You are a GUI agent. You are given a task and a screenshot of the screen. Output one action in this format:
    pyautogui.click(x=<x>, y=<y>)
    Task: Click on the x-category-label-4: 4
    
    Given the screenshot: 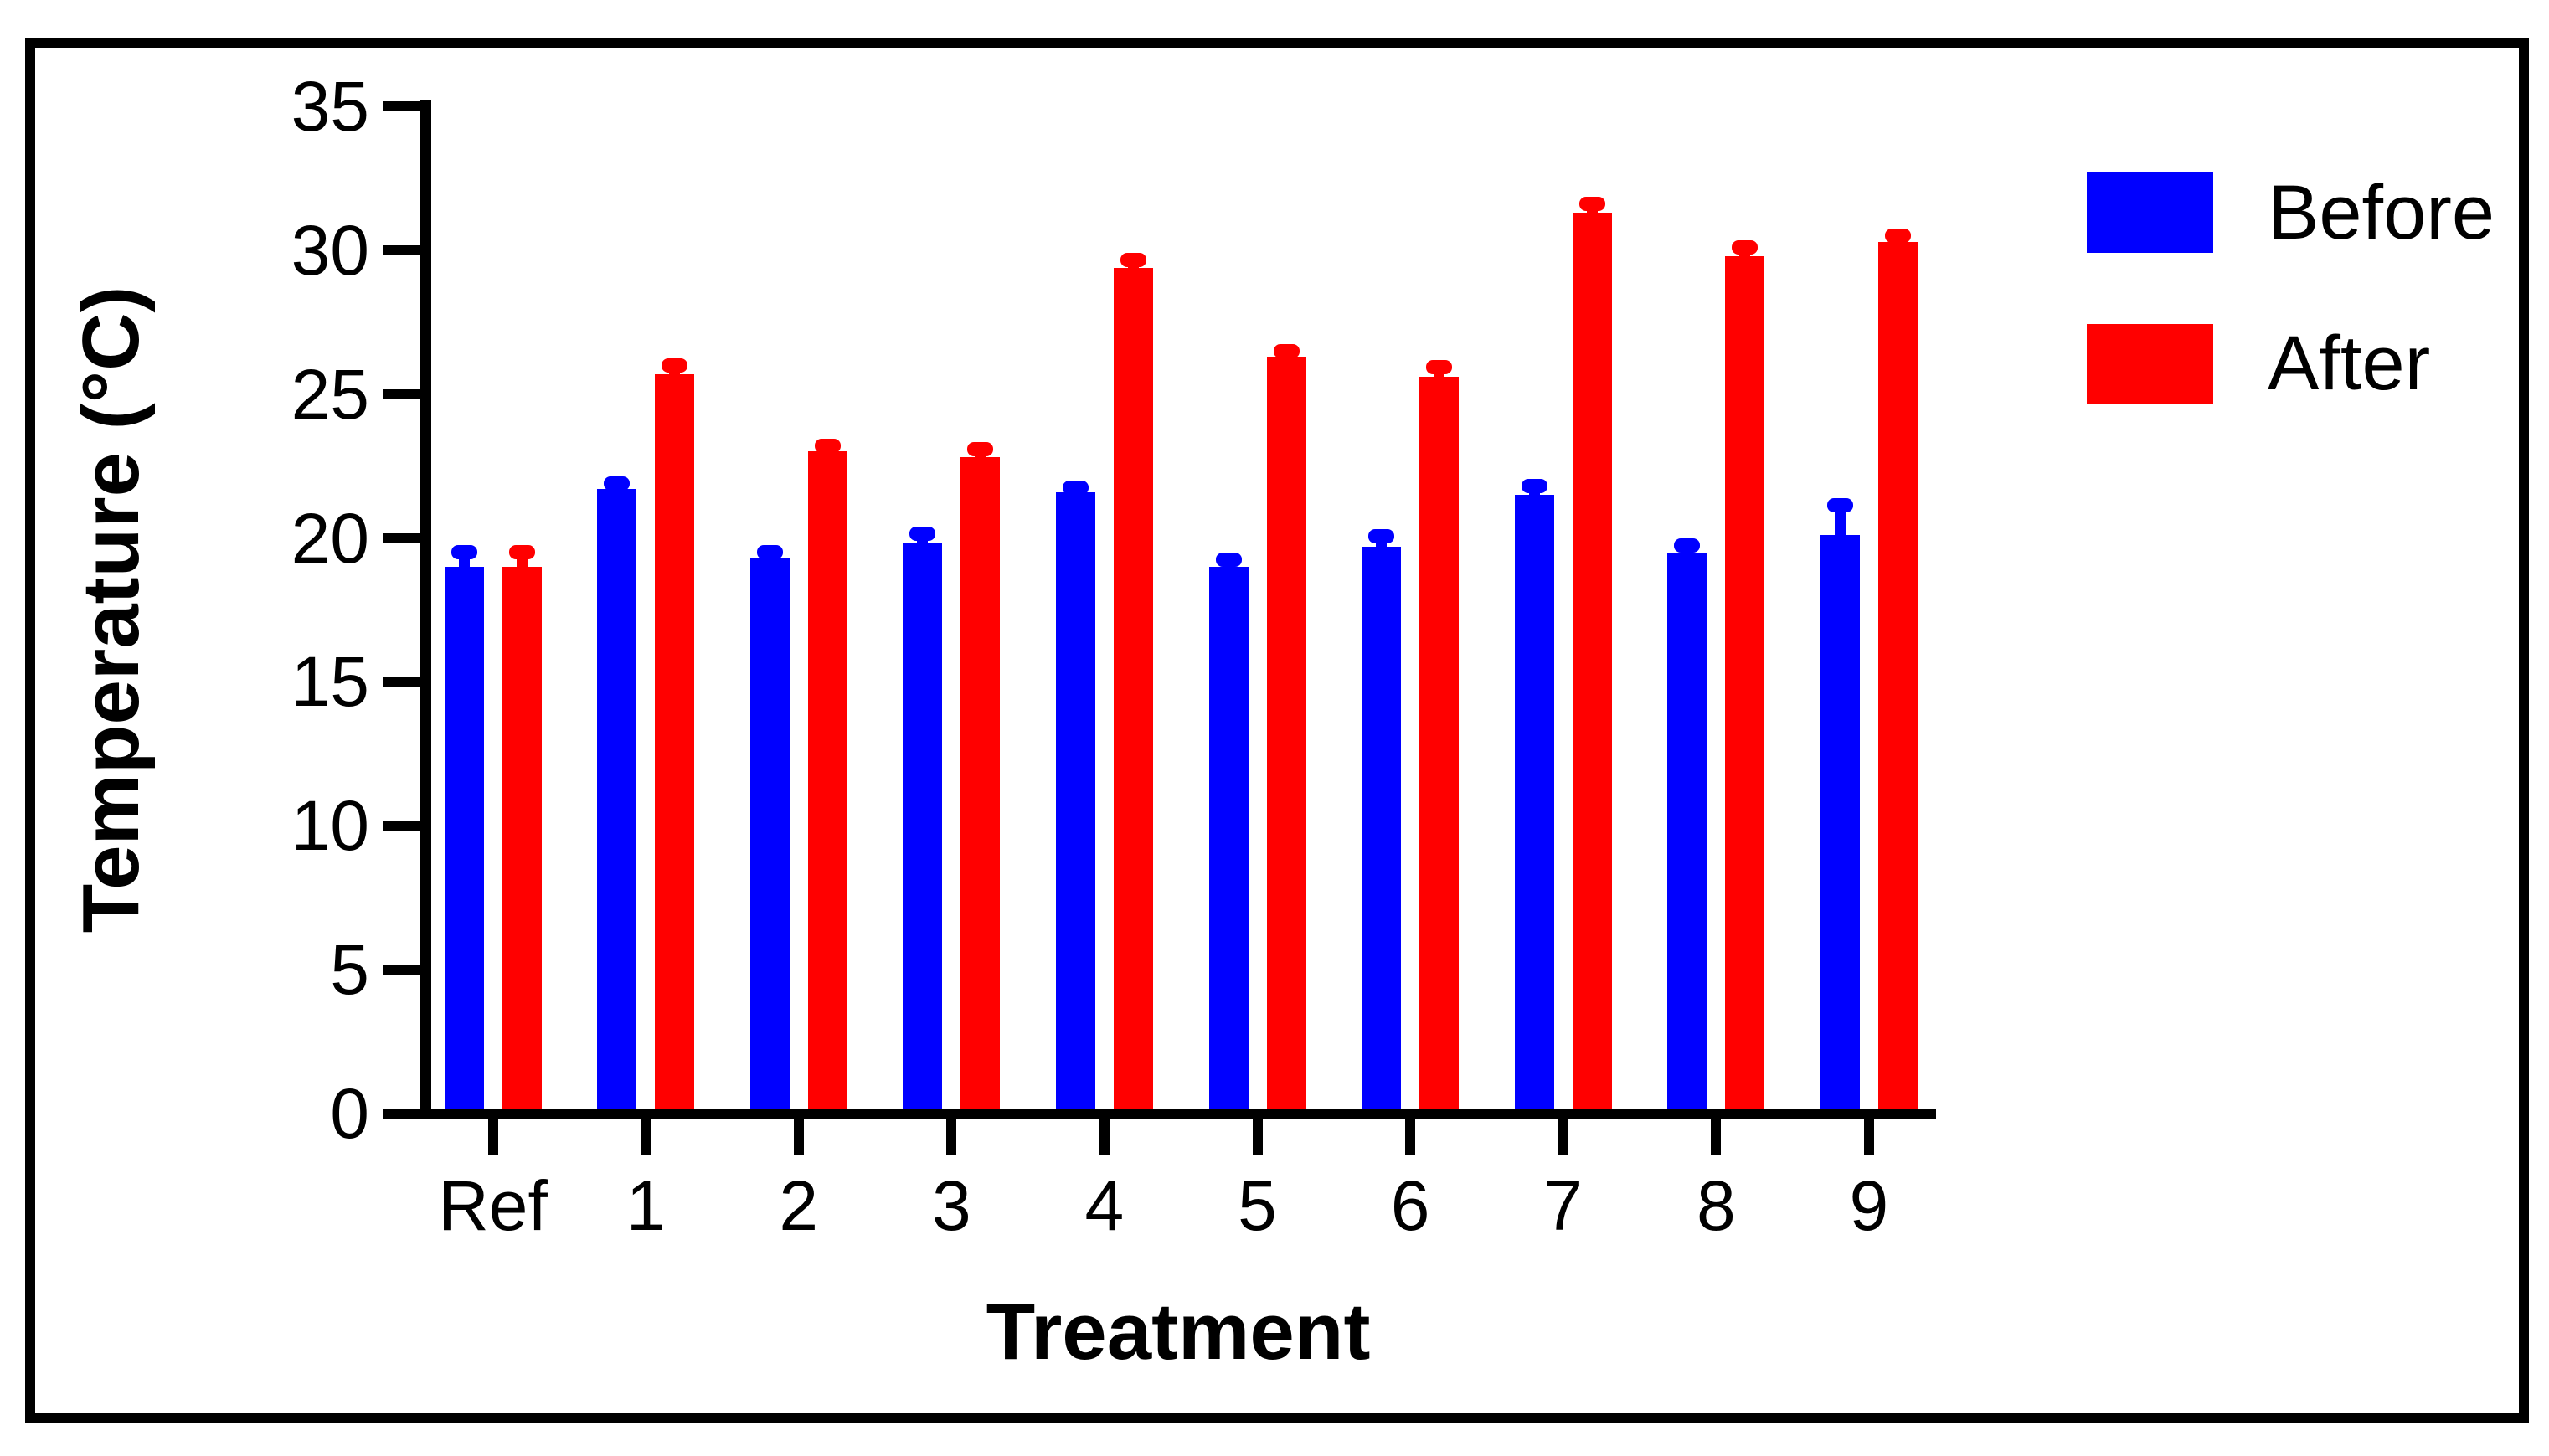 What is the action you would take?
    pyautogui.click(x=1104, y=1205)
    